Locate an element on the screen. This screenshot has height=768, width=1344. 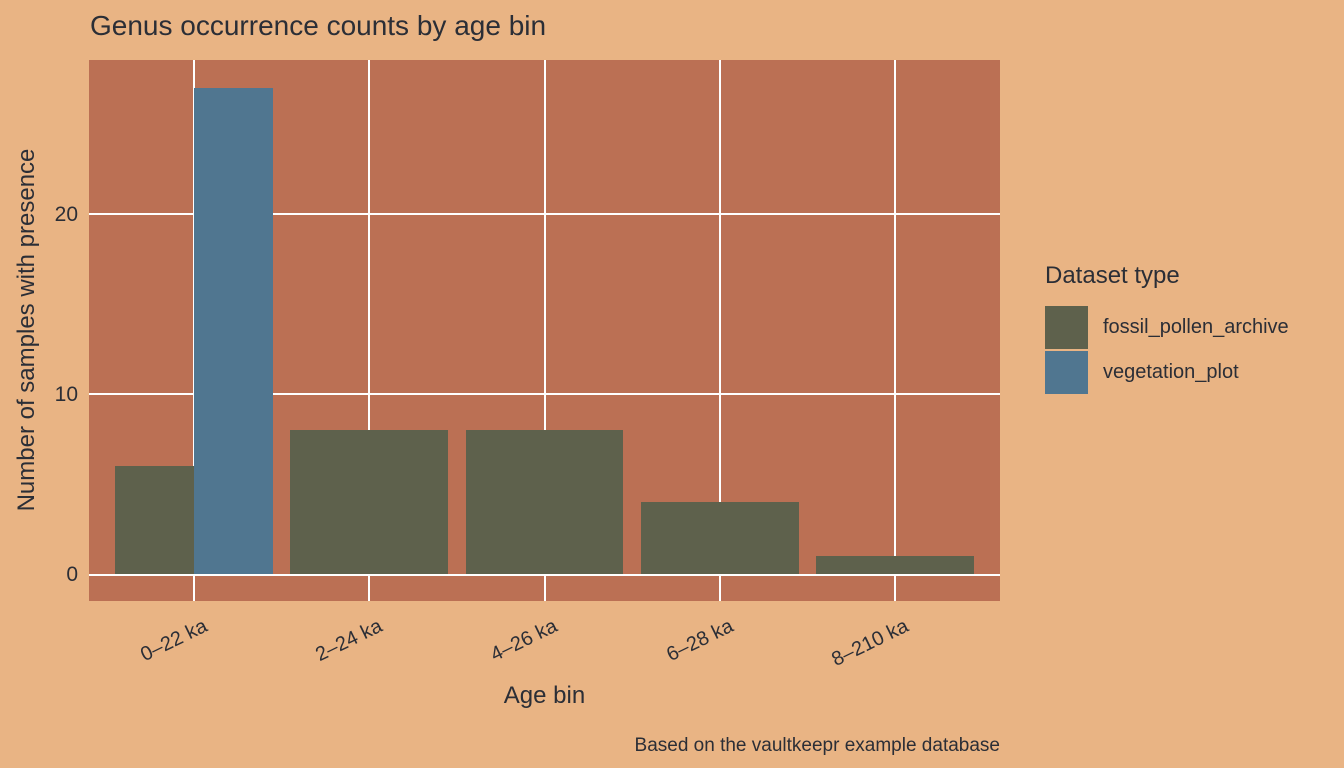
bar-fossil_pollen_archive-2–24 ka is located at coordinates (369, 501).